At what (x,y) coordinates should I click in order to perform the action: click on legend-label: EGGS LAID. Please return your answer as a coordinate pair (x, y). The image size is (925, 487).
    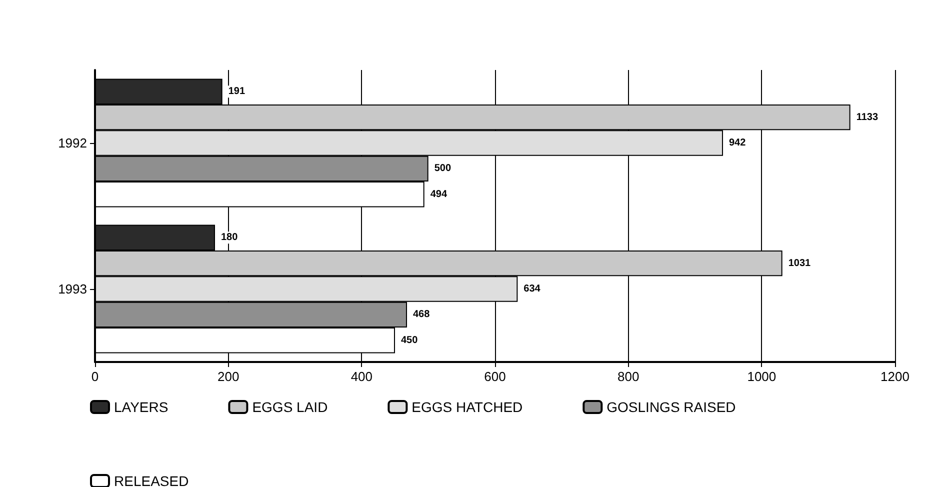
    Looking at the image, I should click on (290, 407).